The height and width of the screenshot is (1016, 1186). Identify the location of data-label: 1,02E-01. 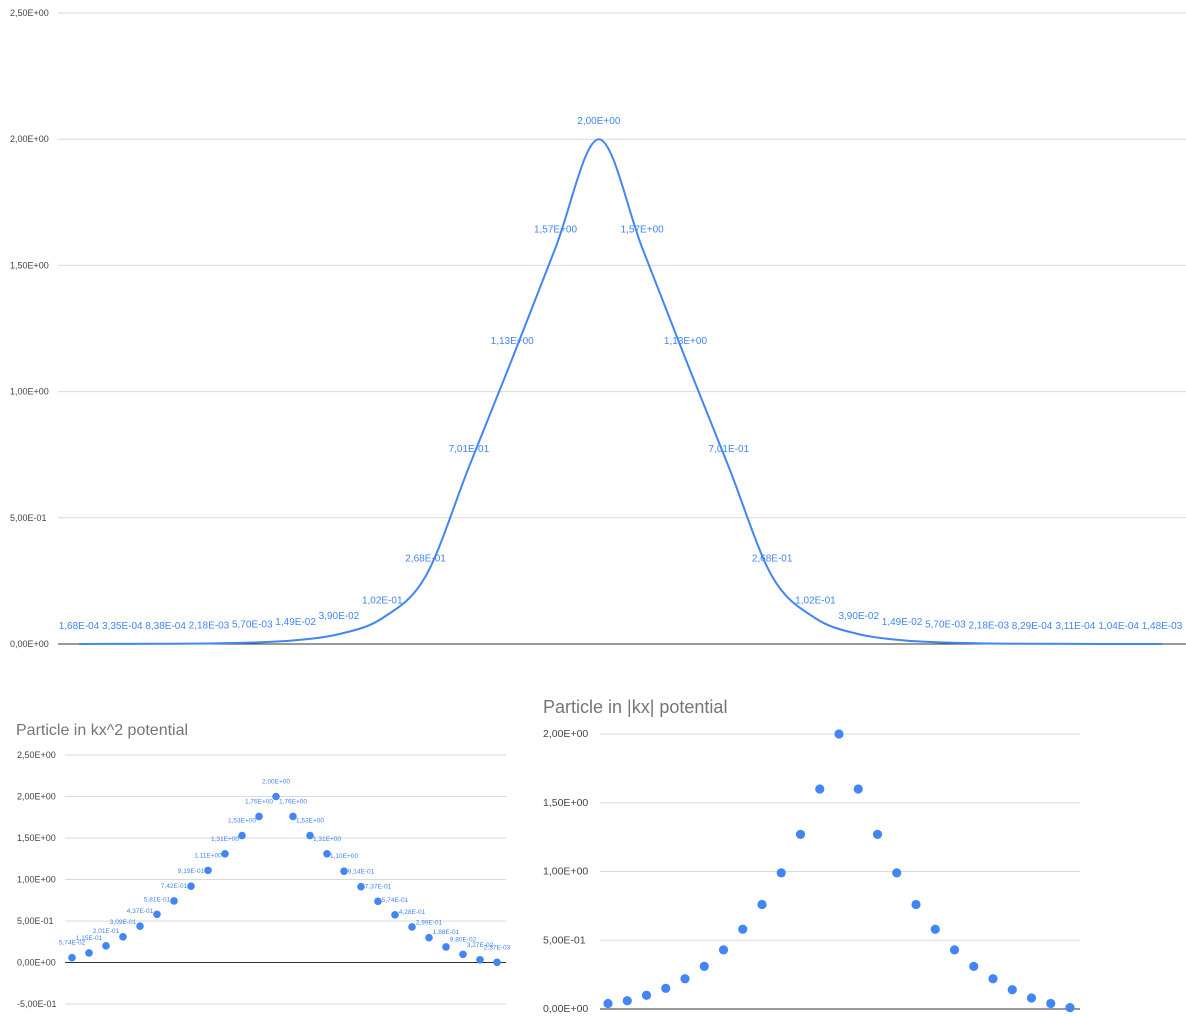
(815, 600).